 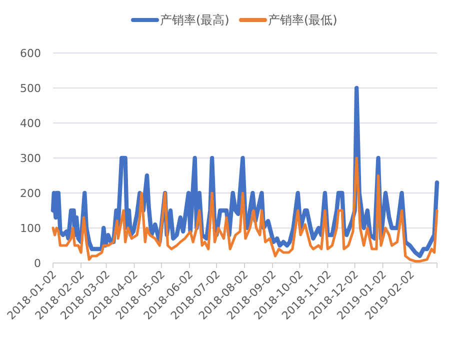 What do you see at coordinates (195, 20) in the screenshot?
I see `legend-label: 产销率(最高)` at bounding box center [195, 20].